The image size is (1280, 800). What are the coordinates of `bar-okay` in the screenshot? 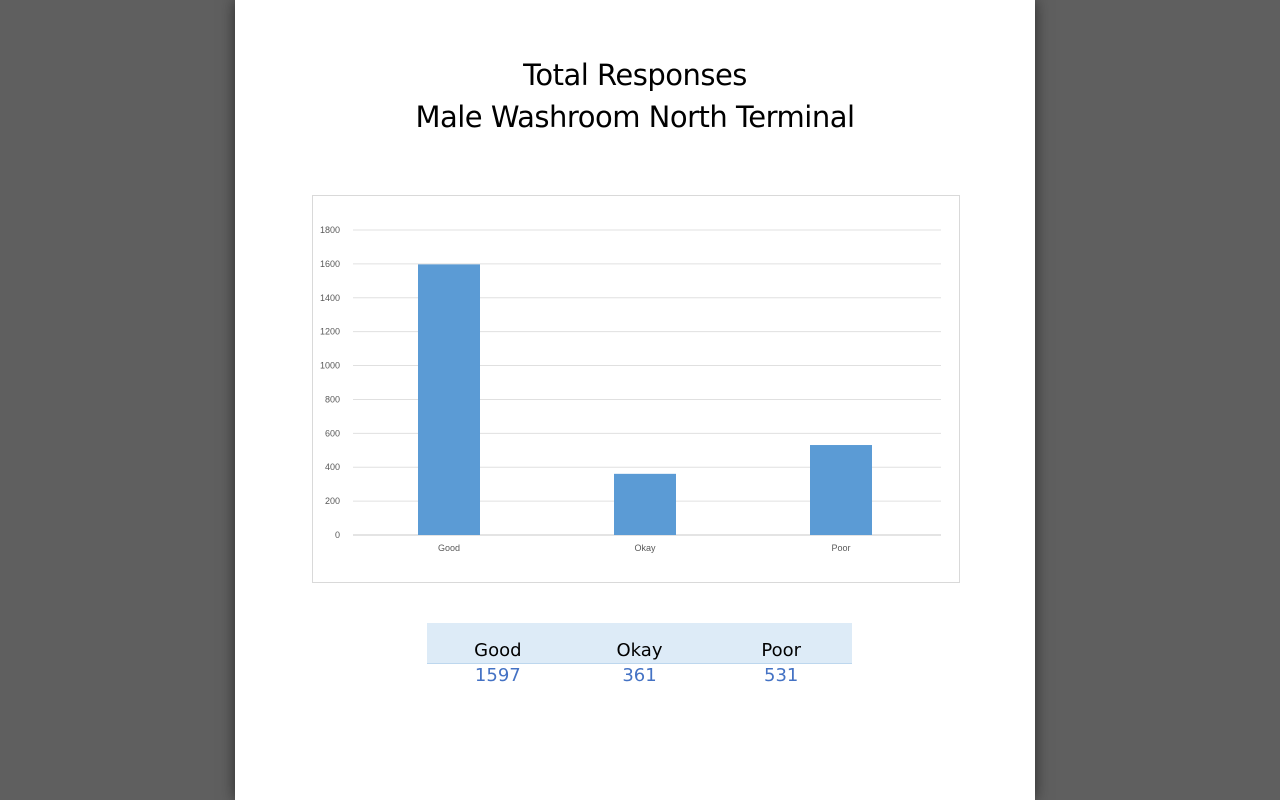 It's located at (645, 504).